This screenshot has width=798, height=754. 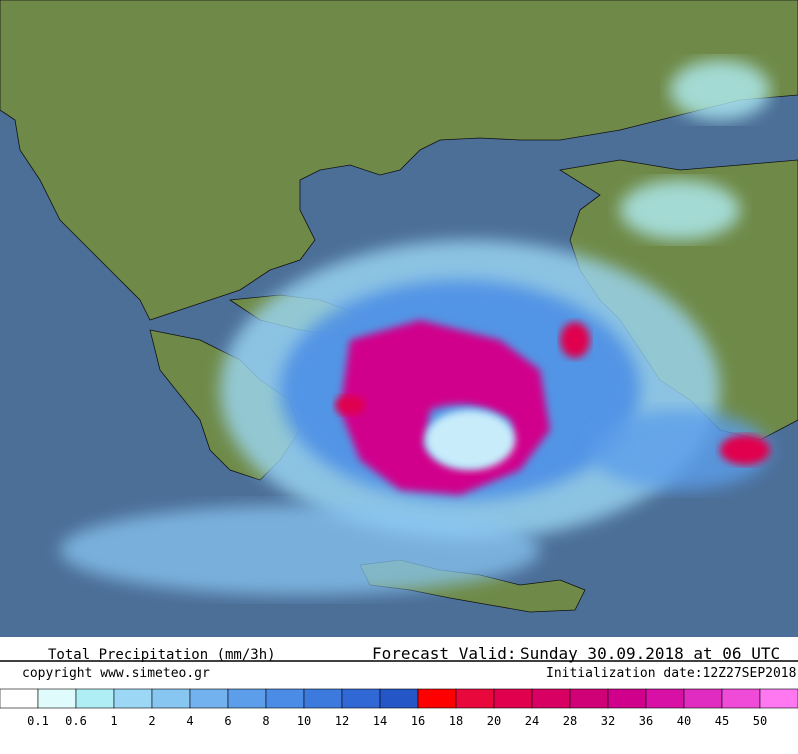 I want to click on colorbar-label: 45, so click(x=722, y=721).